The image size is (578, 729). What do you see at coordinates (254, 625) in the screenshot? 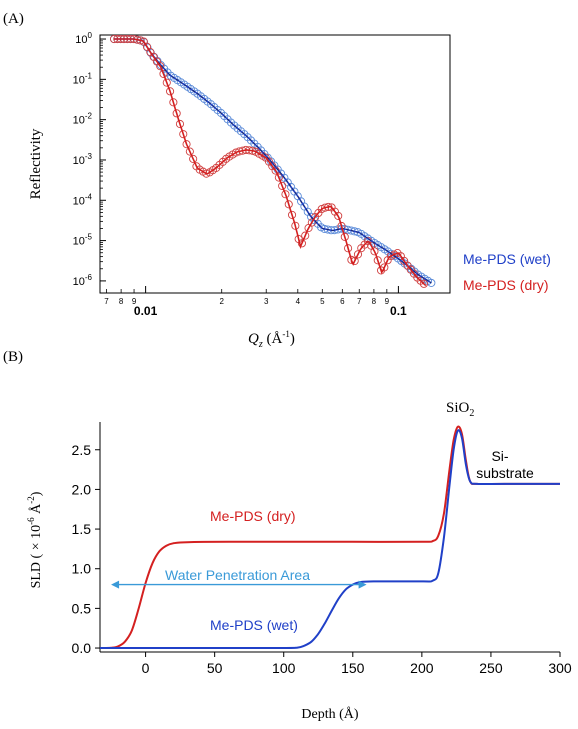
I see `wet-curve-label: Me-PDS (wet)` at bounding box center [254, 625].